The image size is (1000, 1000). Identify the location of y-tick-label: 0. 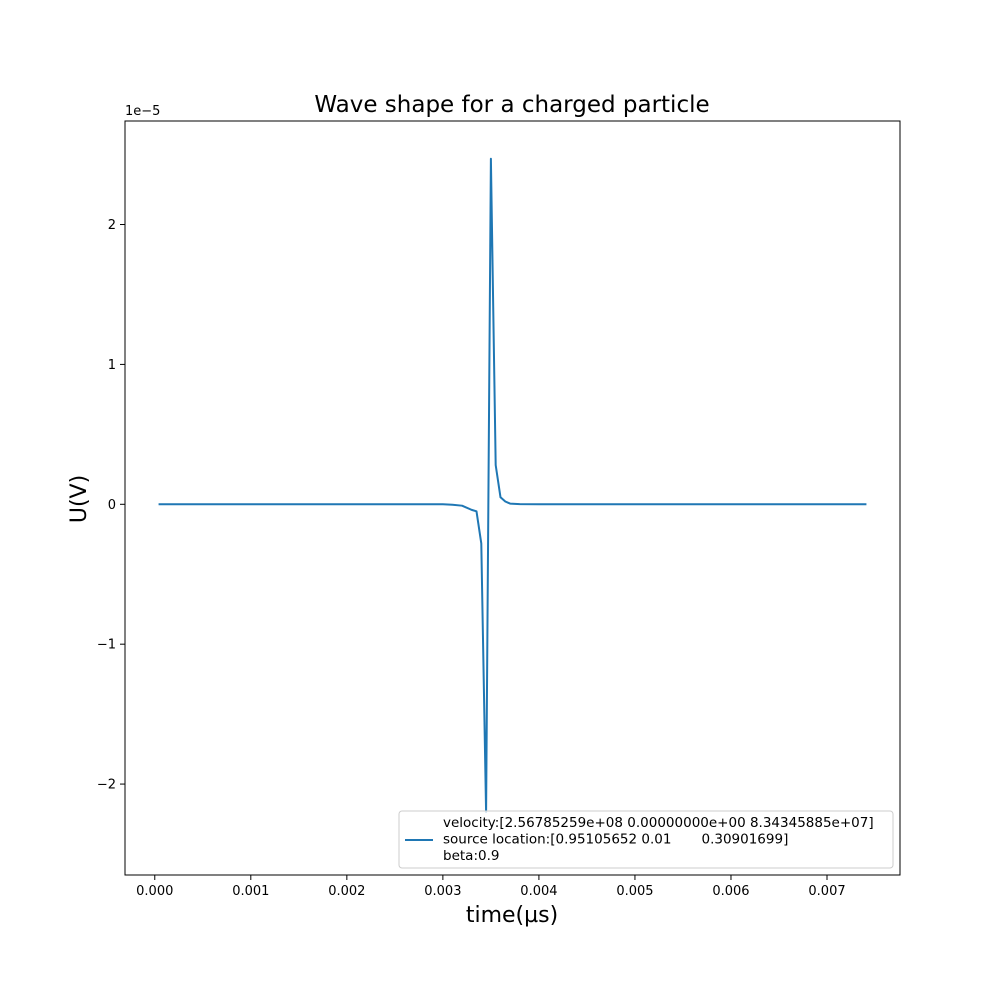
(112, 505).